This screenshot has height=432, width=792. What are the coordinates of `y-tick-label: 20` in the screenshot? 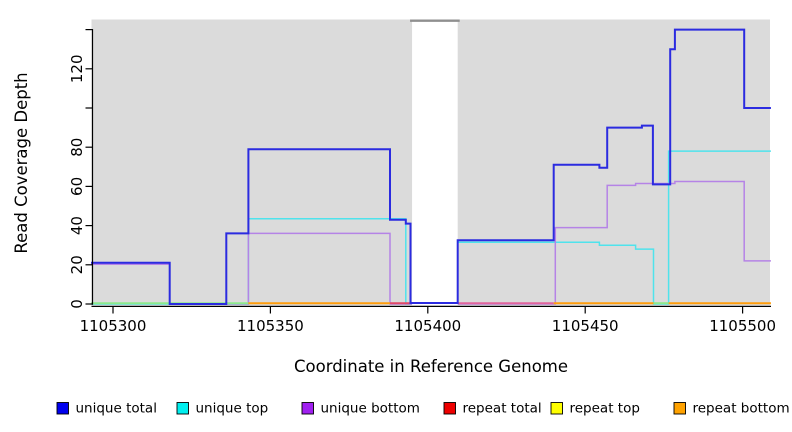 It's located at (77, 264).